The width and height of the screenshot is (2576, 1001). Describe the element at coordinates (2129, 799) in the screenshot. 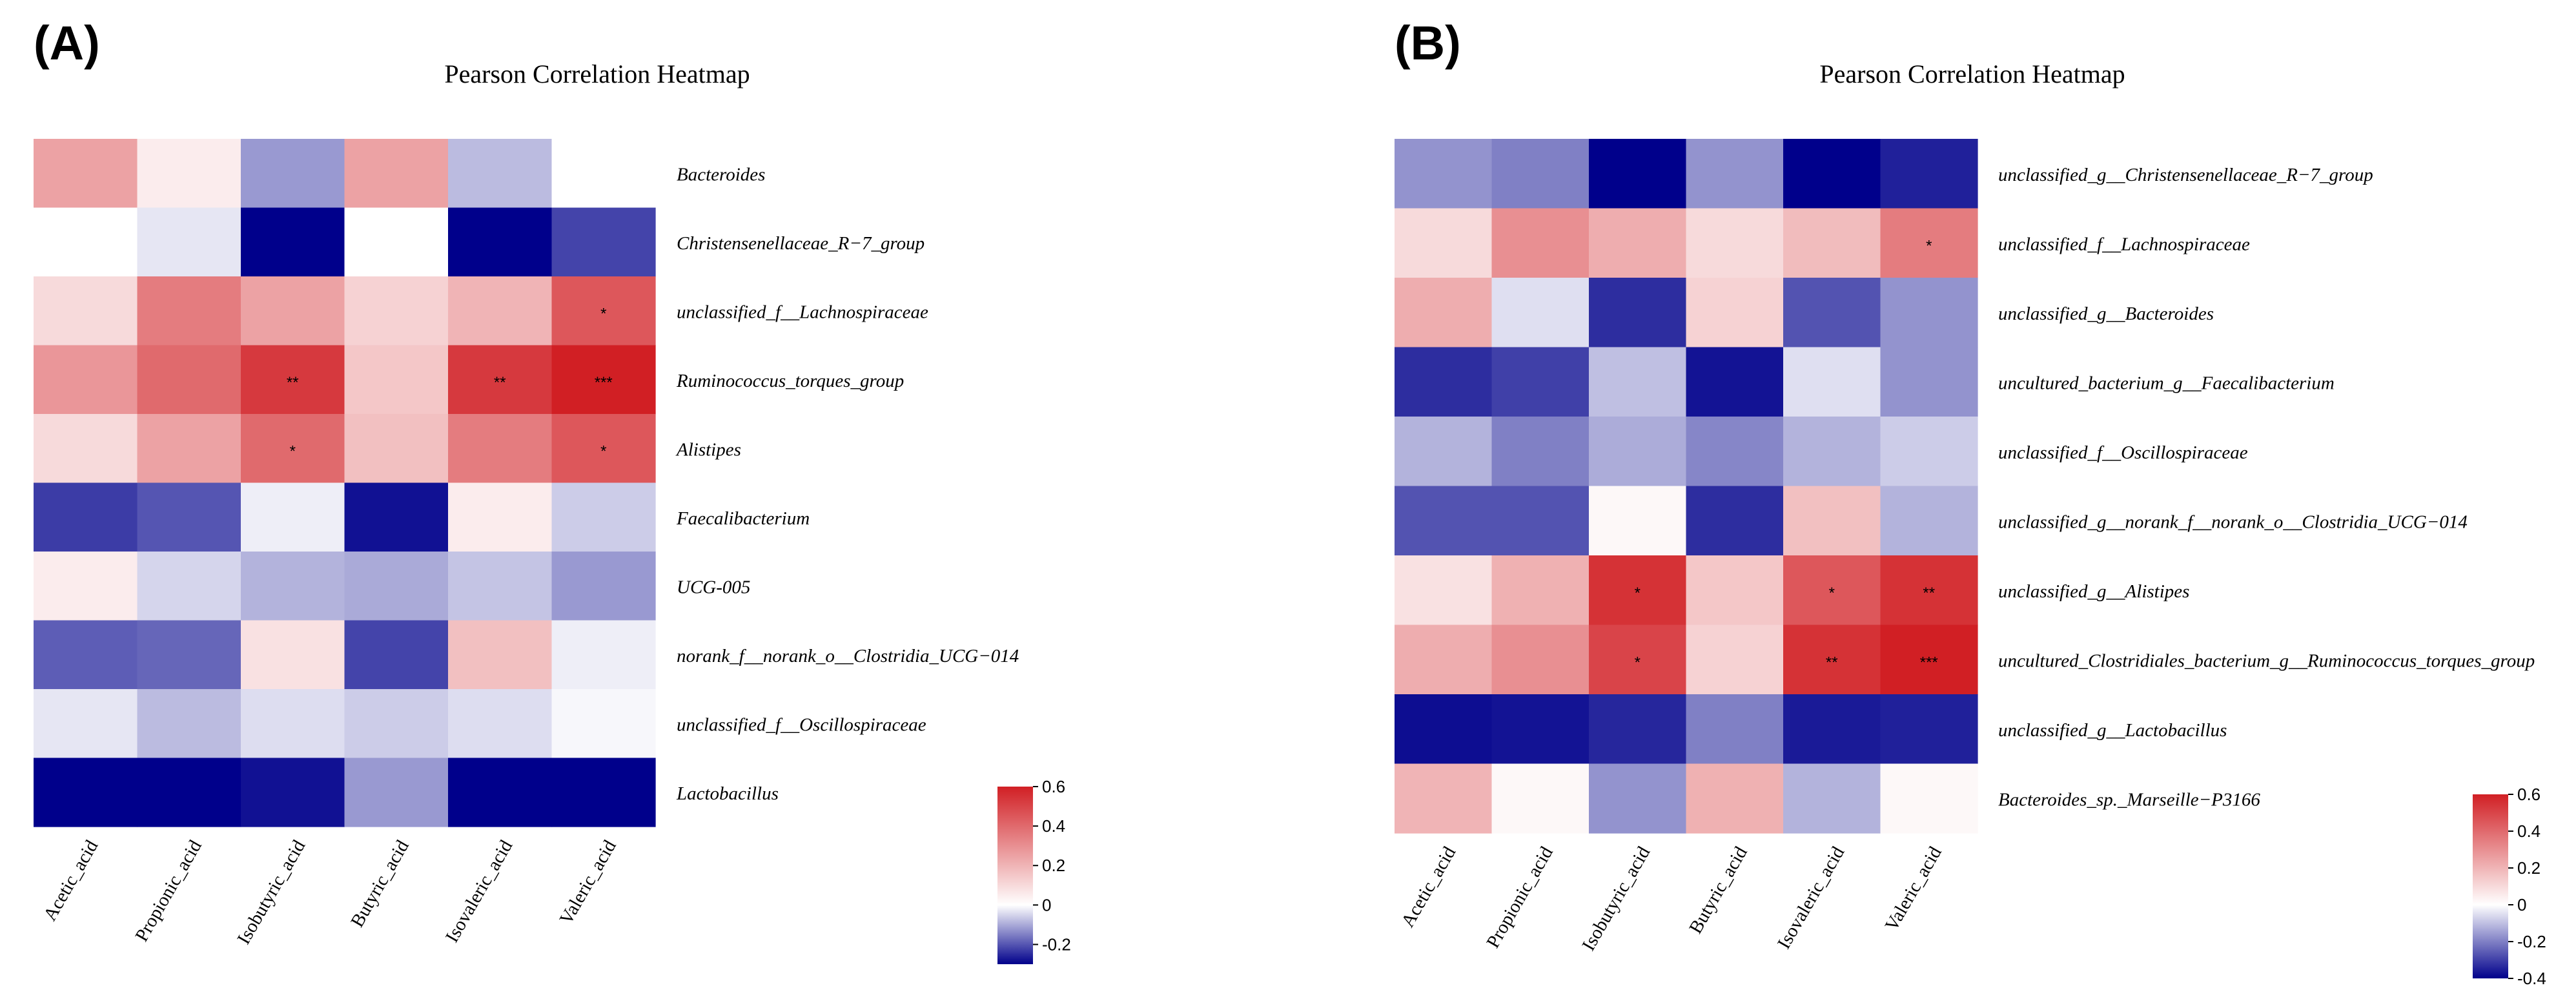

I see `row-label: Bacteroides_sp._Marseille−P3166` at that location.